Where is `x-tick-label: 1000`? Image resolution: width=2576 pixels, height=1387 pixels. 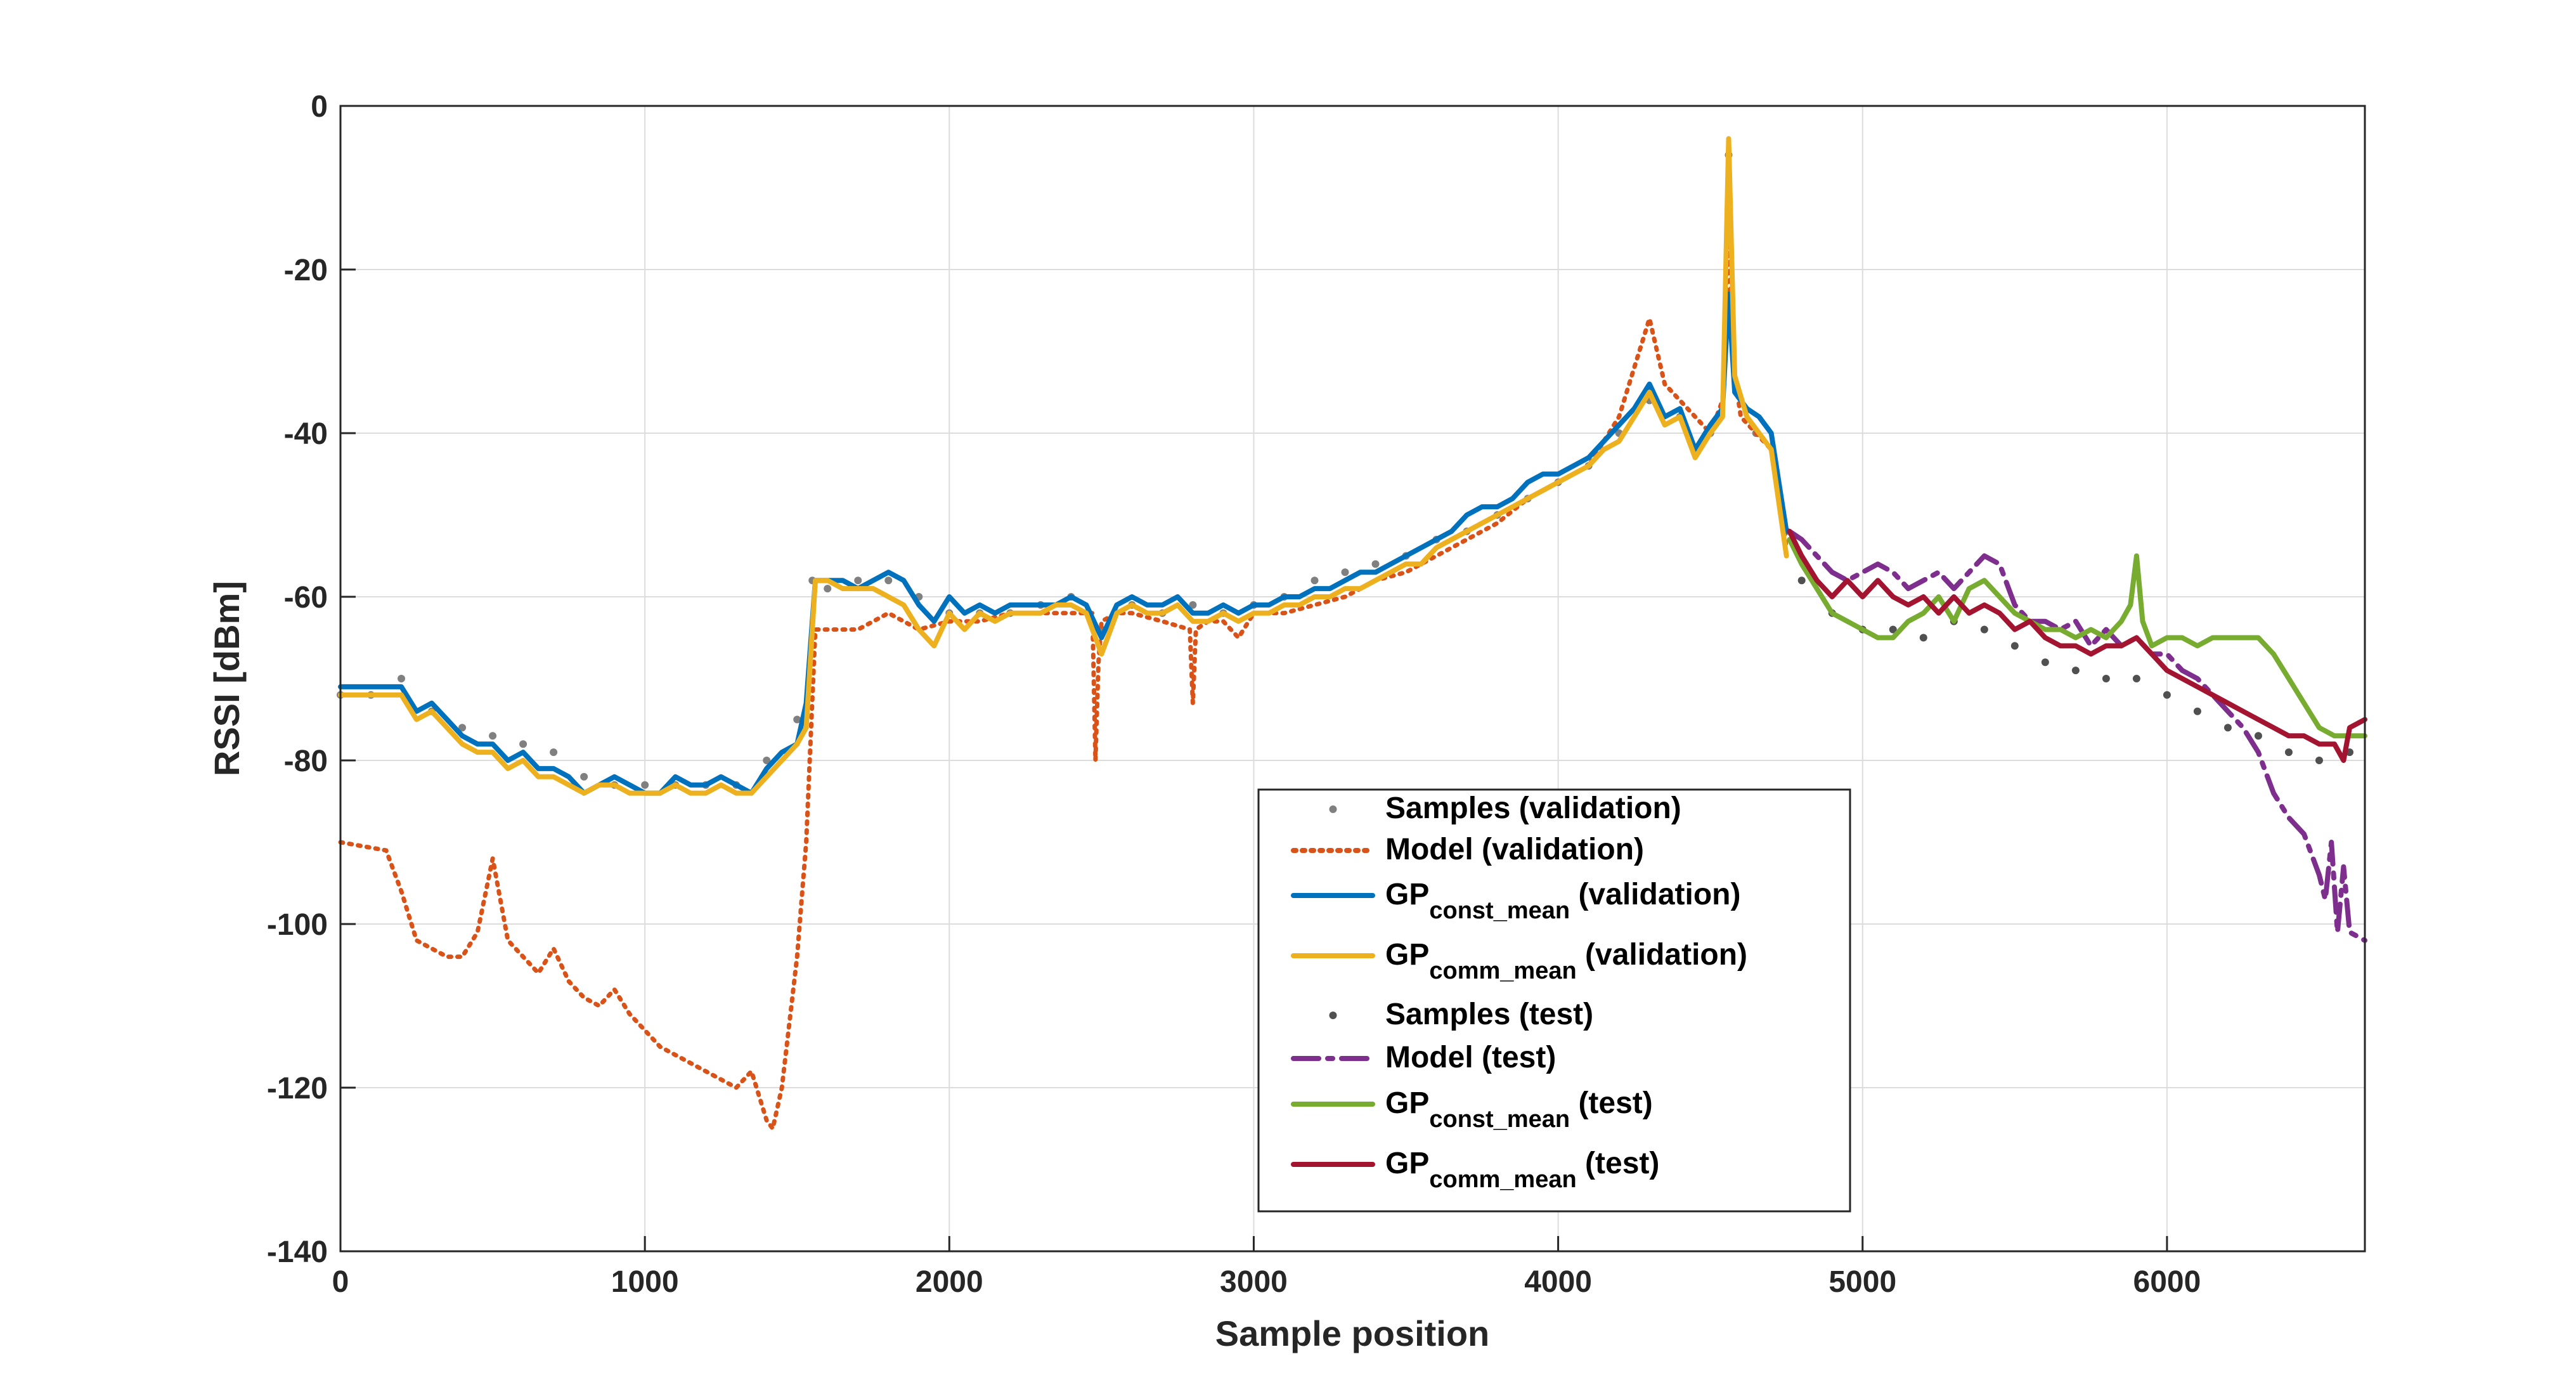 x-tick-label: 1000 is located at coordinates (645, 1282).